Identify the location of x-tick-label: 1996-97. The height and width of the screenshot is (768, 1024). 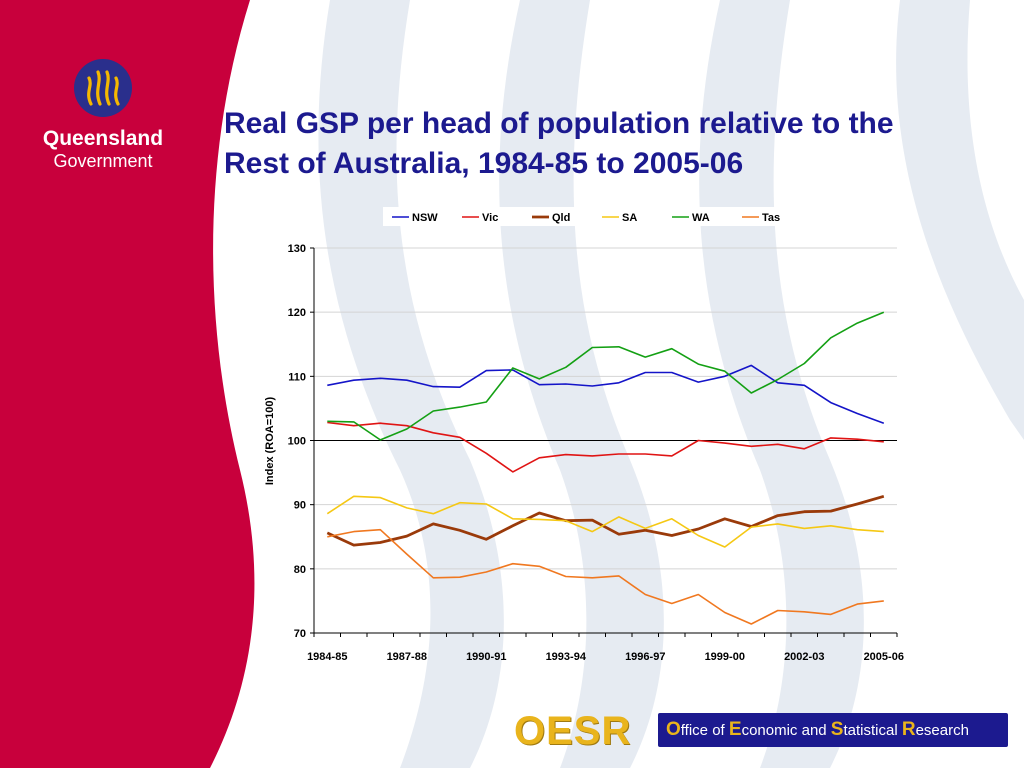
(645, 657).